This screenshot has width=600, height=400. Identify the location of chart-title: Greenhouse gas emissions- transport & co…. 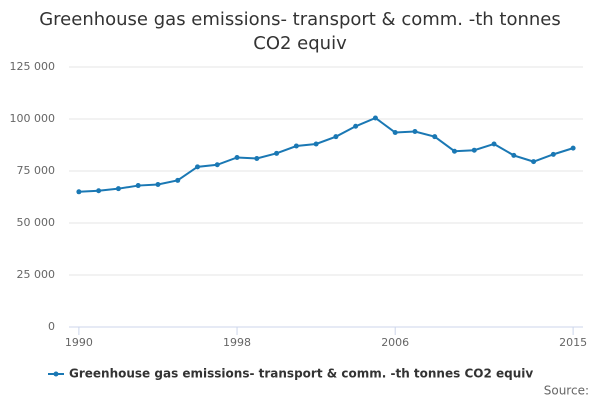
(300, 31).